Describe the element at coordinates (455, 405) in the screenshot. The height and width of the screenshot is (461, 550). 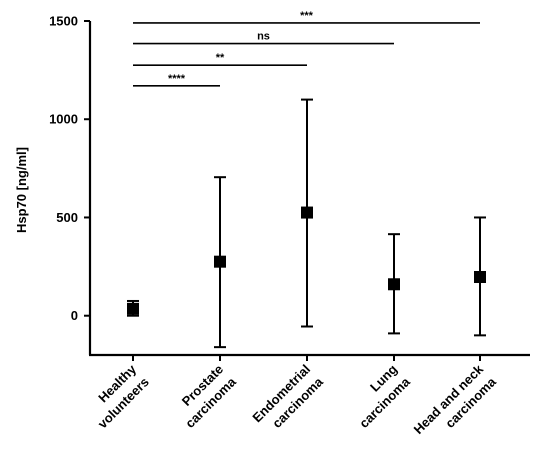
I see `x-category-label: Head and neckcarcinoma` at that location.